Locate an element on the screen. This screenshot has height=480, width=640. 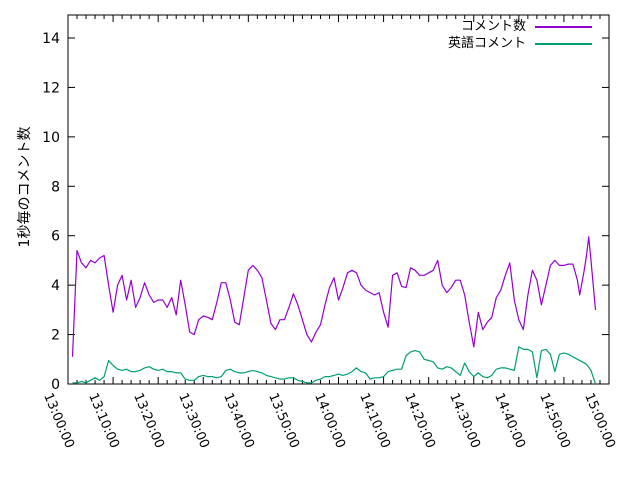
y-axis-title: 1秒毎のコメント数 is located at coordinates (25, 187).